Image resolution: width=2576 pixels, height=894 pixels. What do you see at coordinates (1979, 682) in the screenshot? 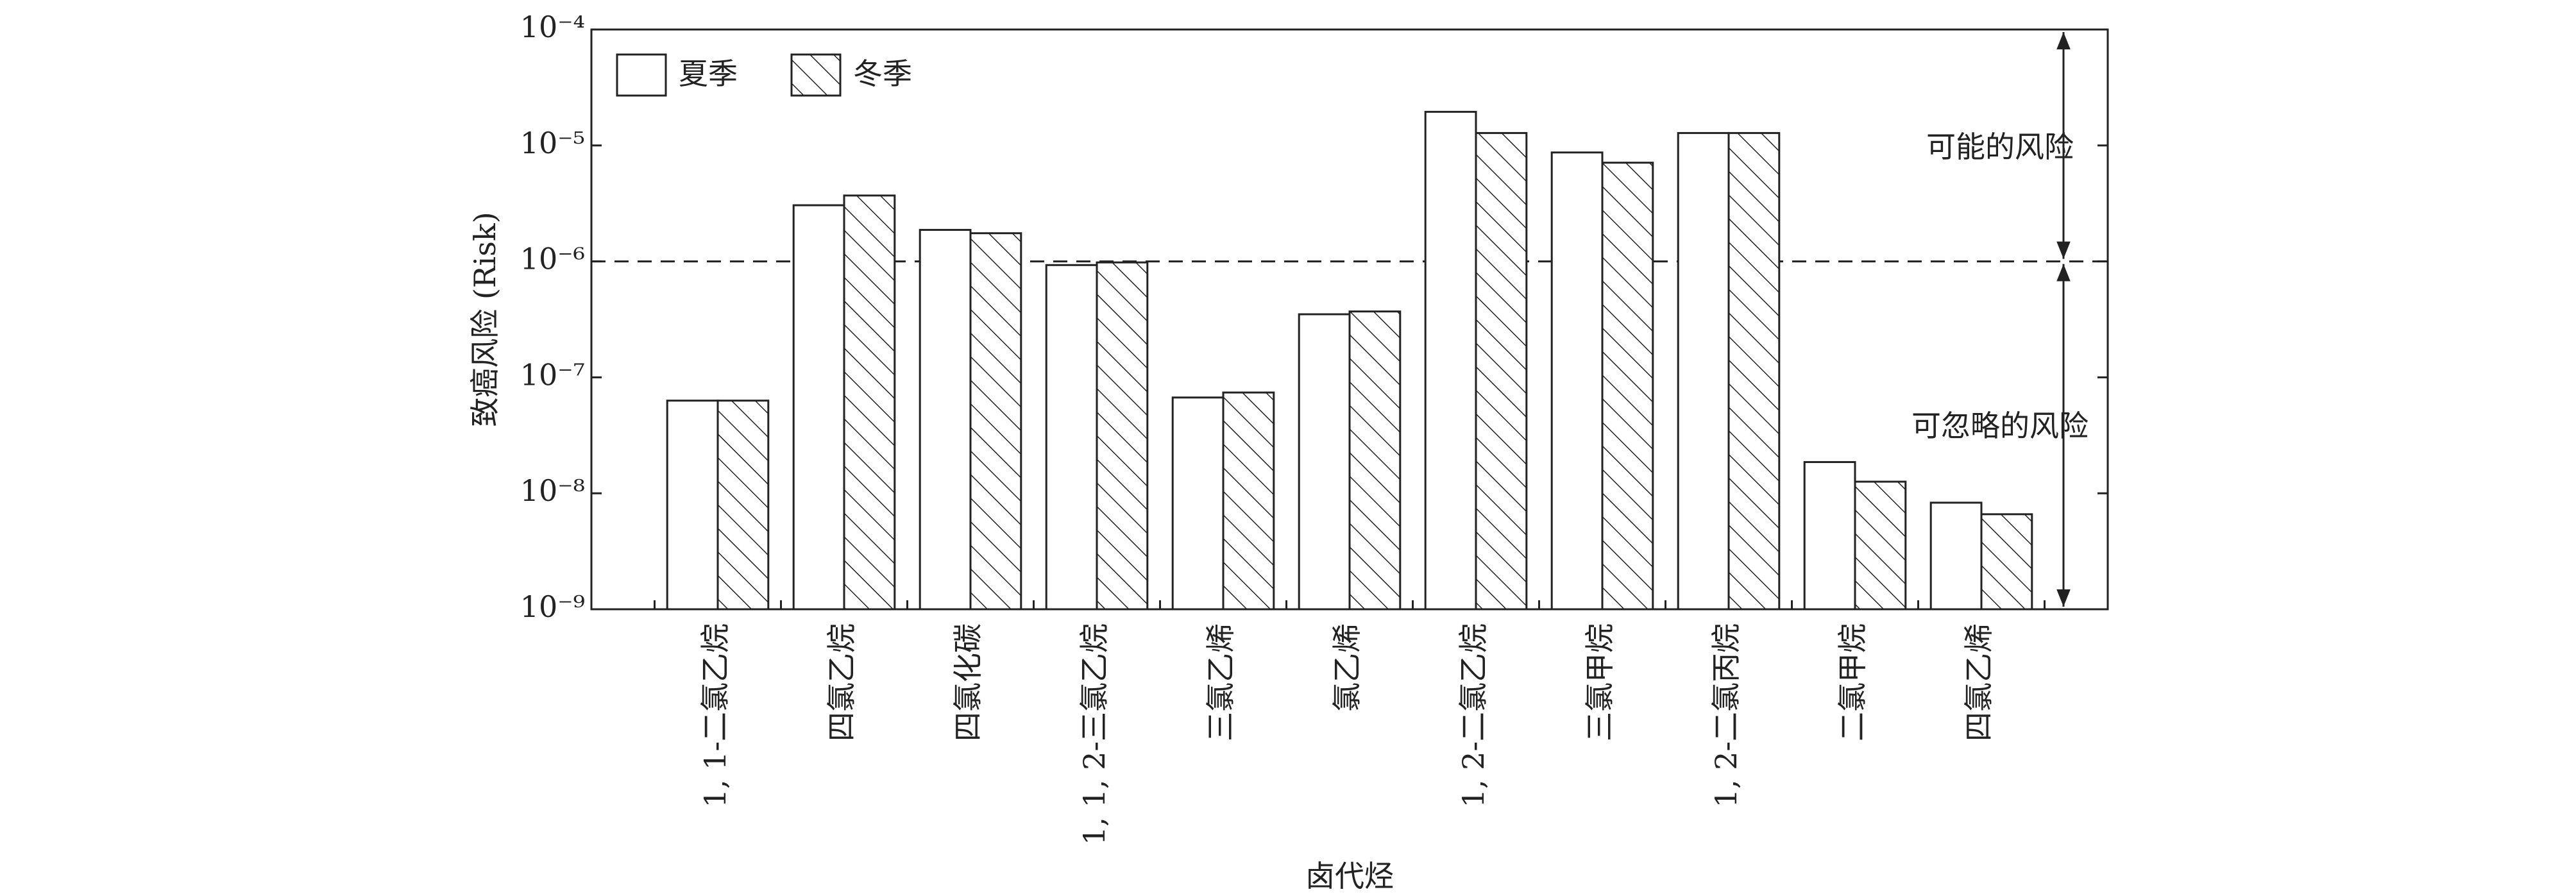
I see `x-tick-label: 四氯乙烯` at bounding box center [1979, 682].